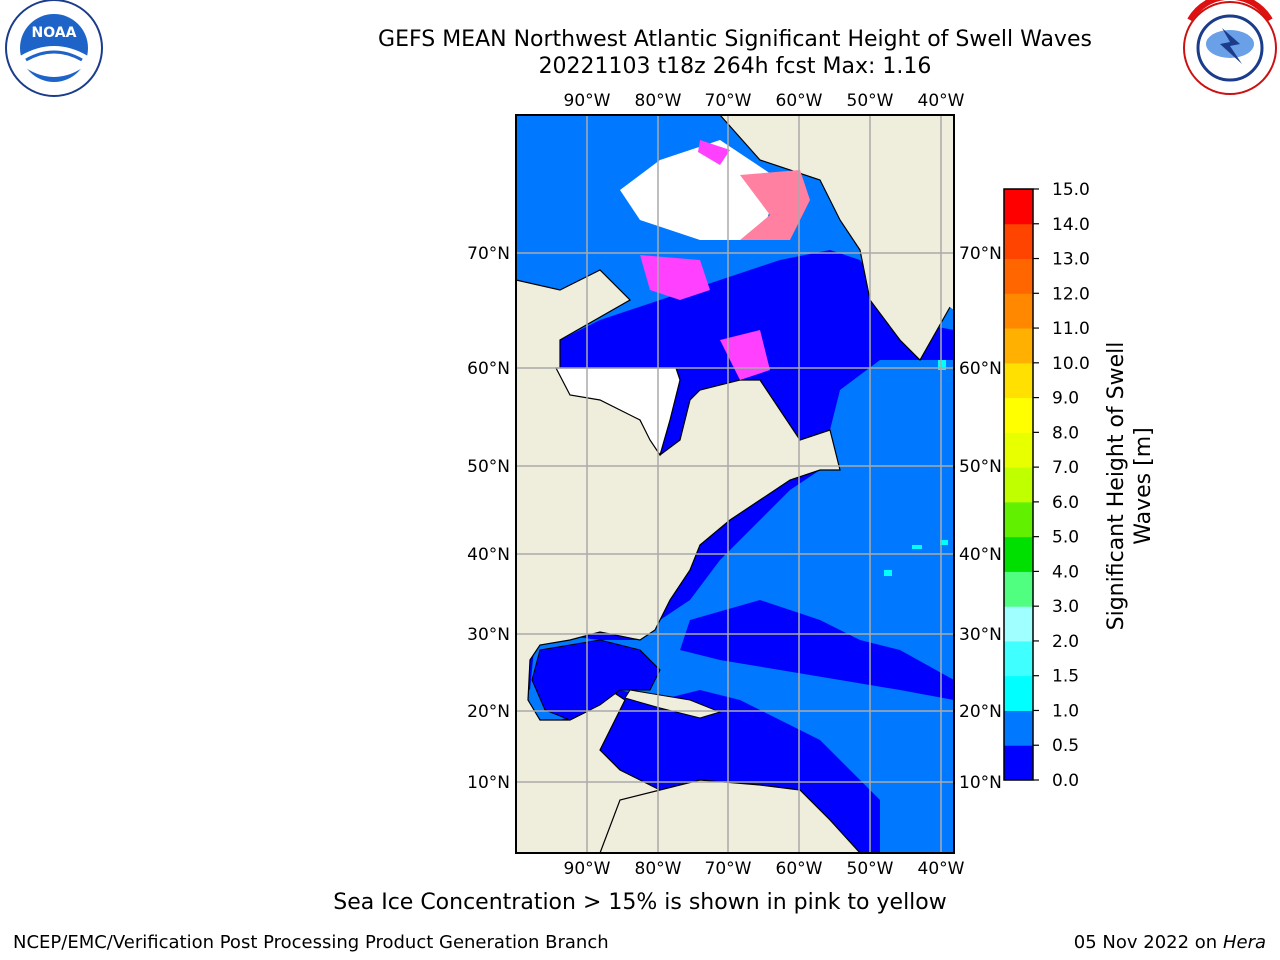 This screenshot has height=960, width=1280. What do you see at coordinates (1065, 677) in the screenshot?
I see `colorbar-tick-label: 1.5` at bounding box center [1065, 677].